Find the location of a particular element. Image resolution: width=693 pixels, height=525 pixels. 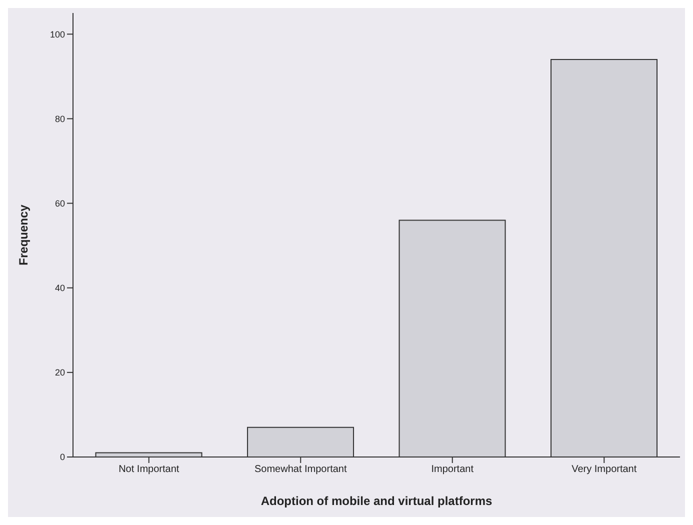

x-tick-label: Important is located at coordinates (452, 470).